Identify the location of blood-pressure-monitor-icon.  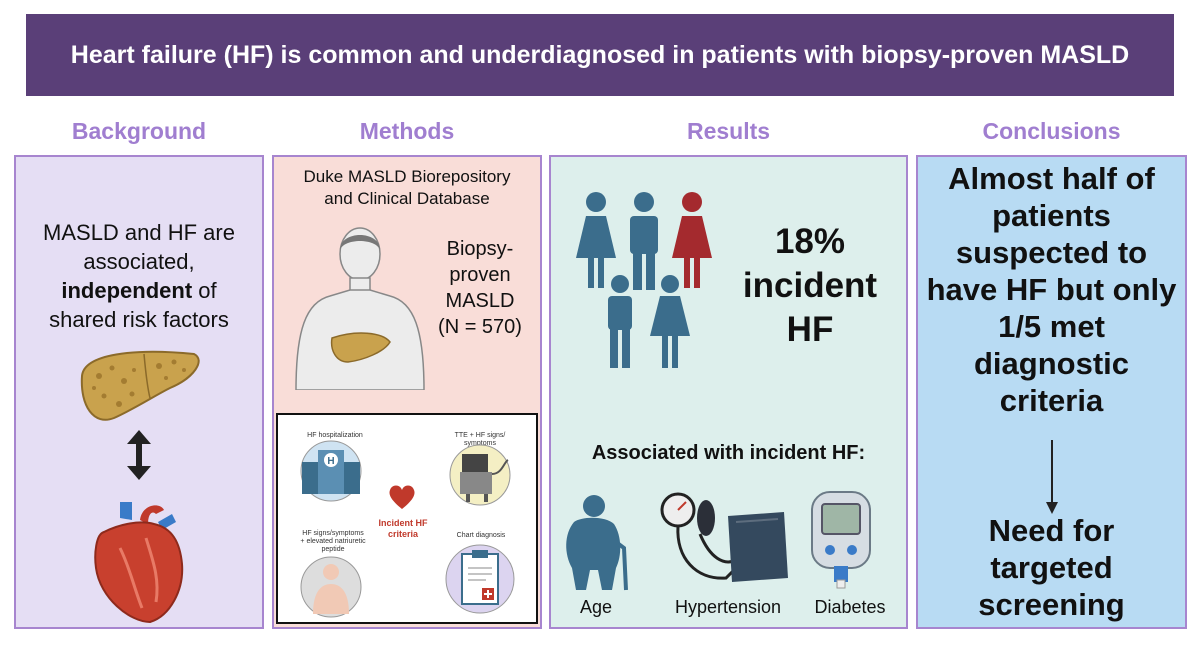
(724, 537).